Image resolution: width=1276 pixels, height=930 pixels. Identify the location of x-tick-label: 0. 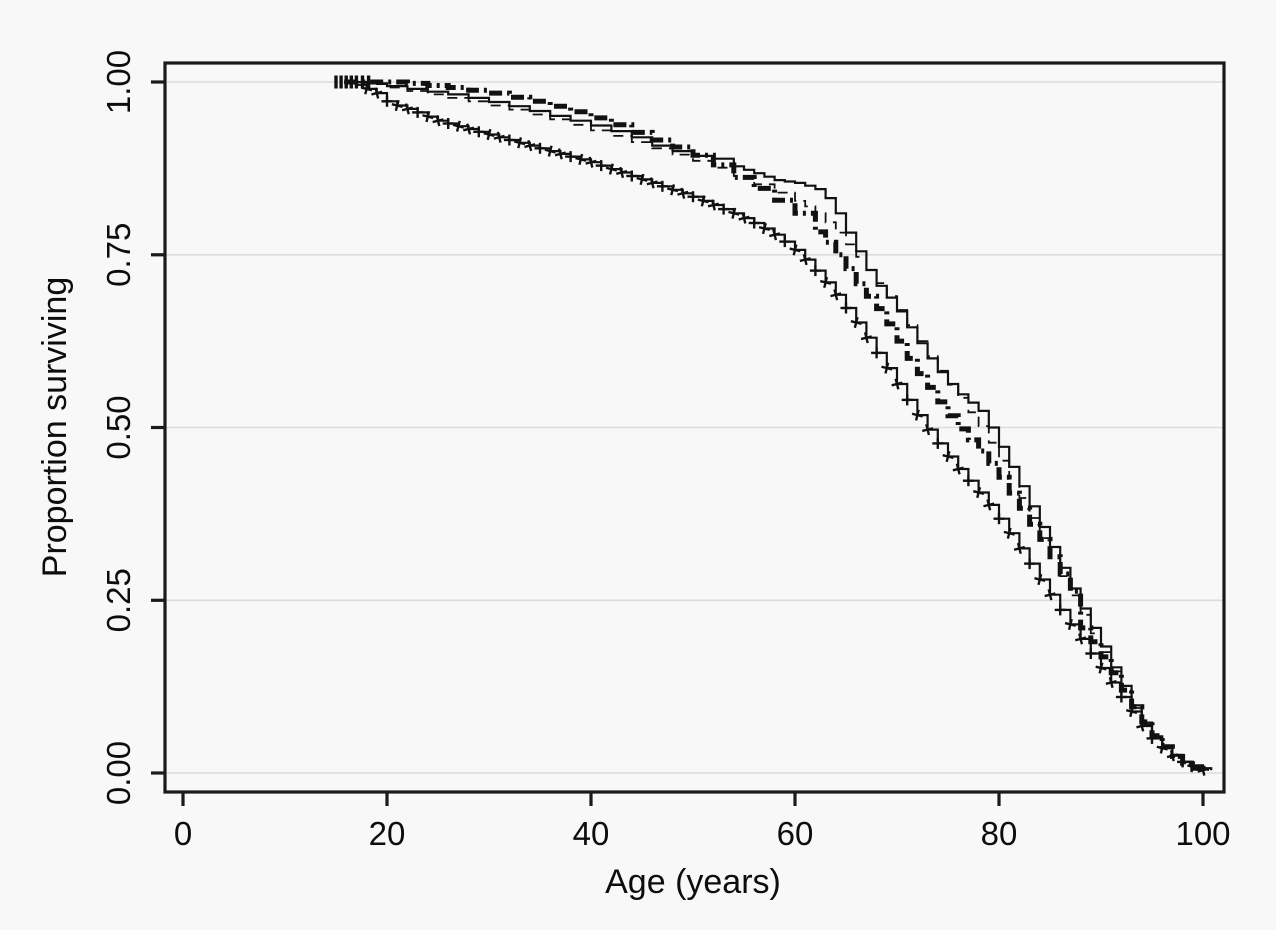
(183, 833).